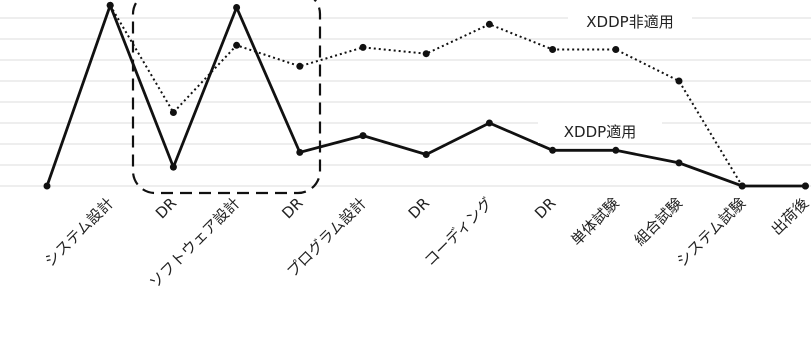 The image size is (811, 361). What do you see at coordinates (658, 221) in the screenshot?
I see `x-tick-label: 組合試験` at bounding box center [658, 221].